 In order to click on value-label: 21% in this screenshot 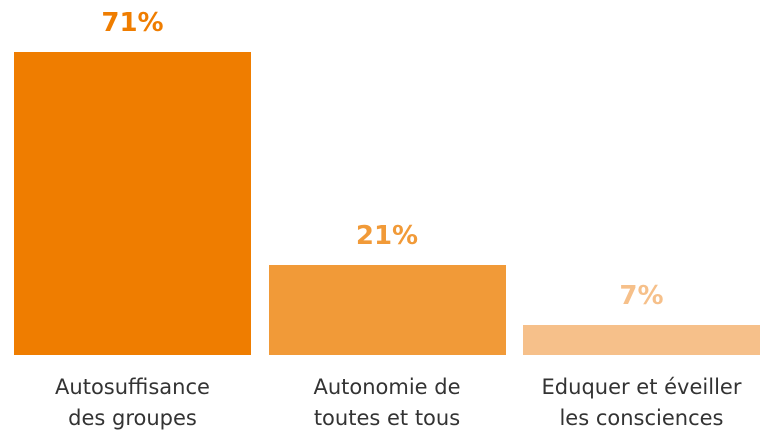, I will do `click(387, 236)`.